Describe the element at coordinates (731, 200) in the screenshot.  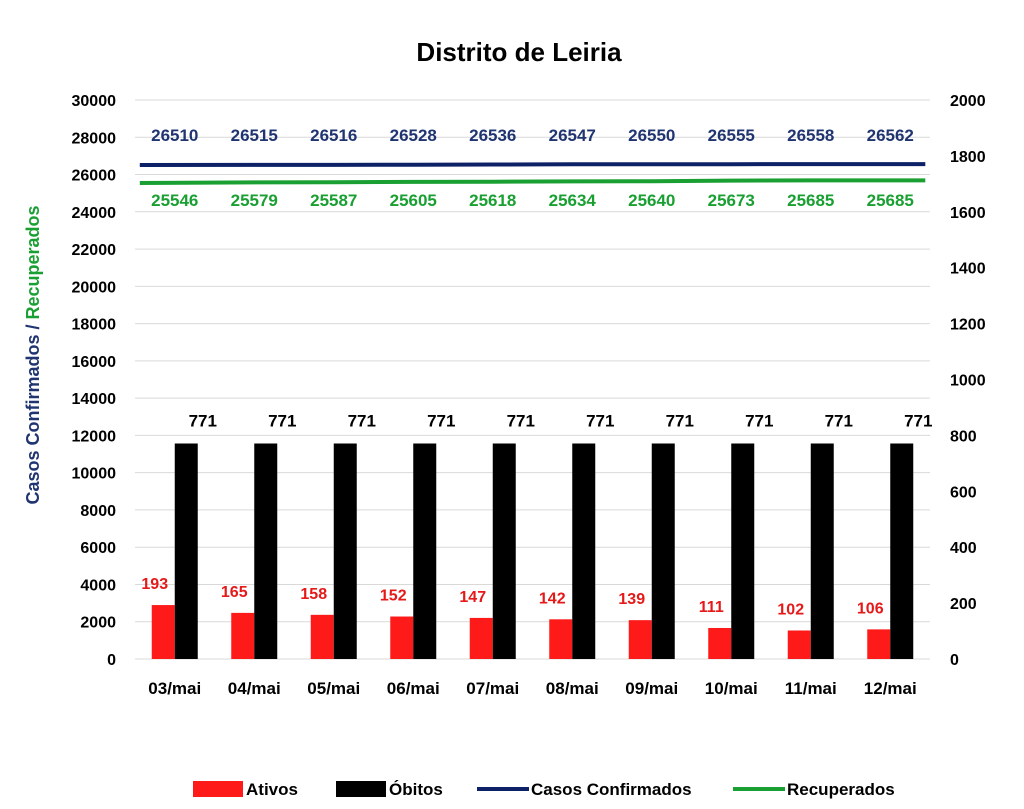
I see `label-recuperados: 25673` at that location.